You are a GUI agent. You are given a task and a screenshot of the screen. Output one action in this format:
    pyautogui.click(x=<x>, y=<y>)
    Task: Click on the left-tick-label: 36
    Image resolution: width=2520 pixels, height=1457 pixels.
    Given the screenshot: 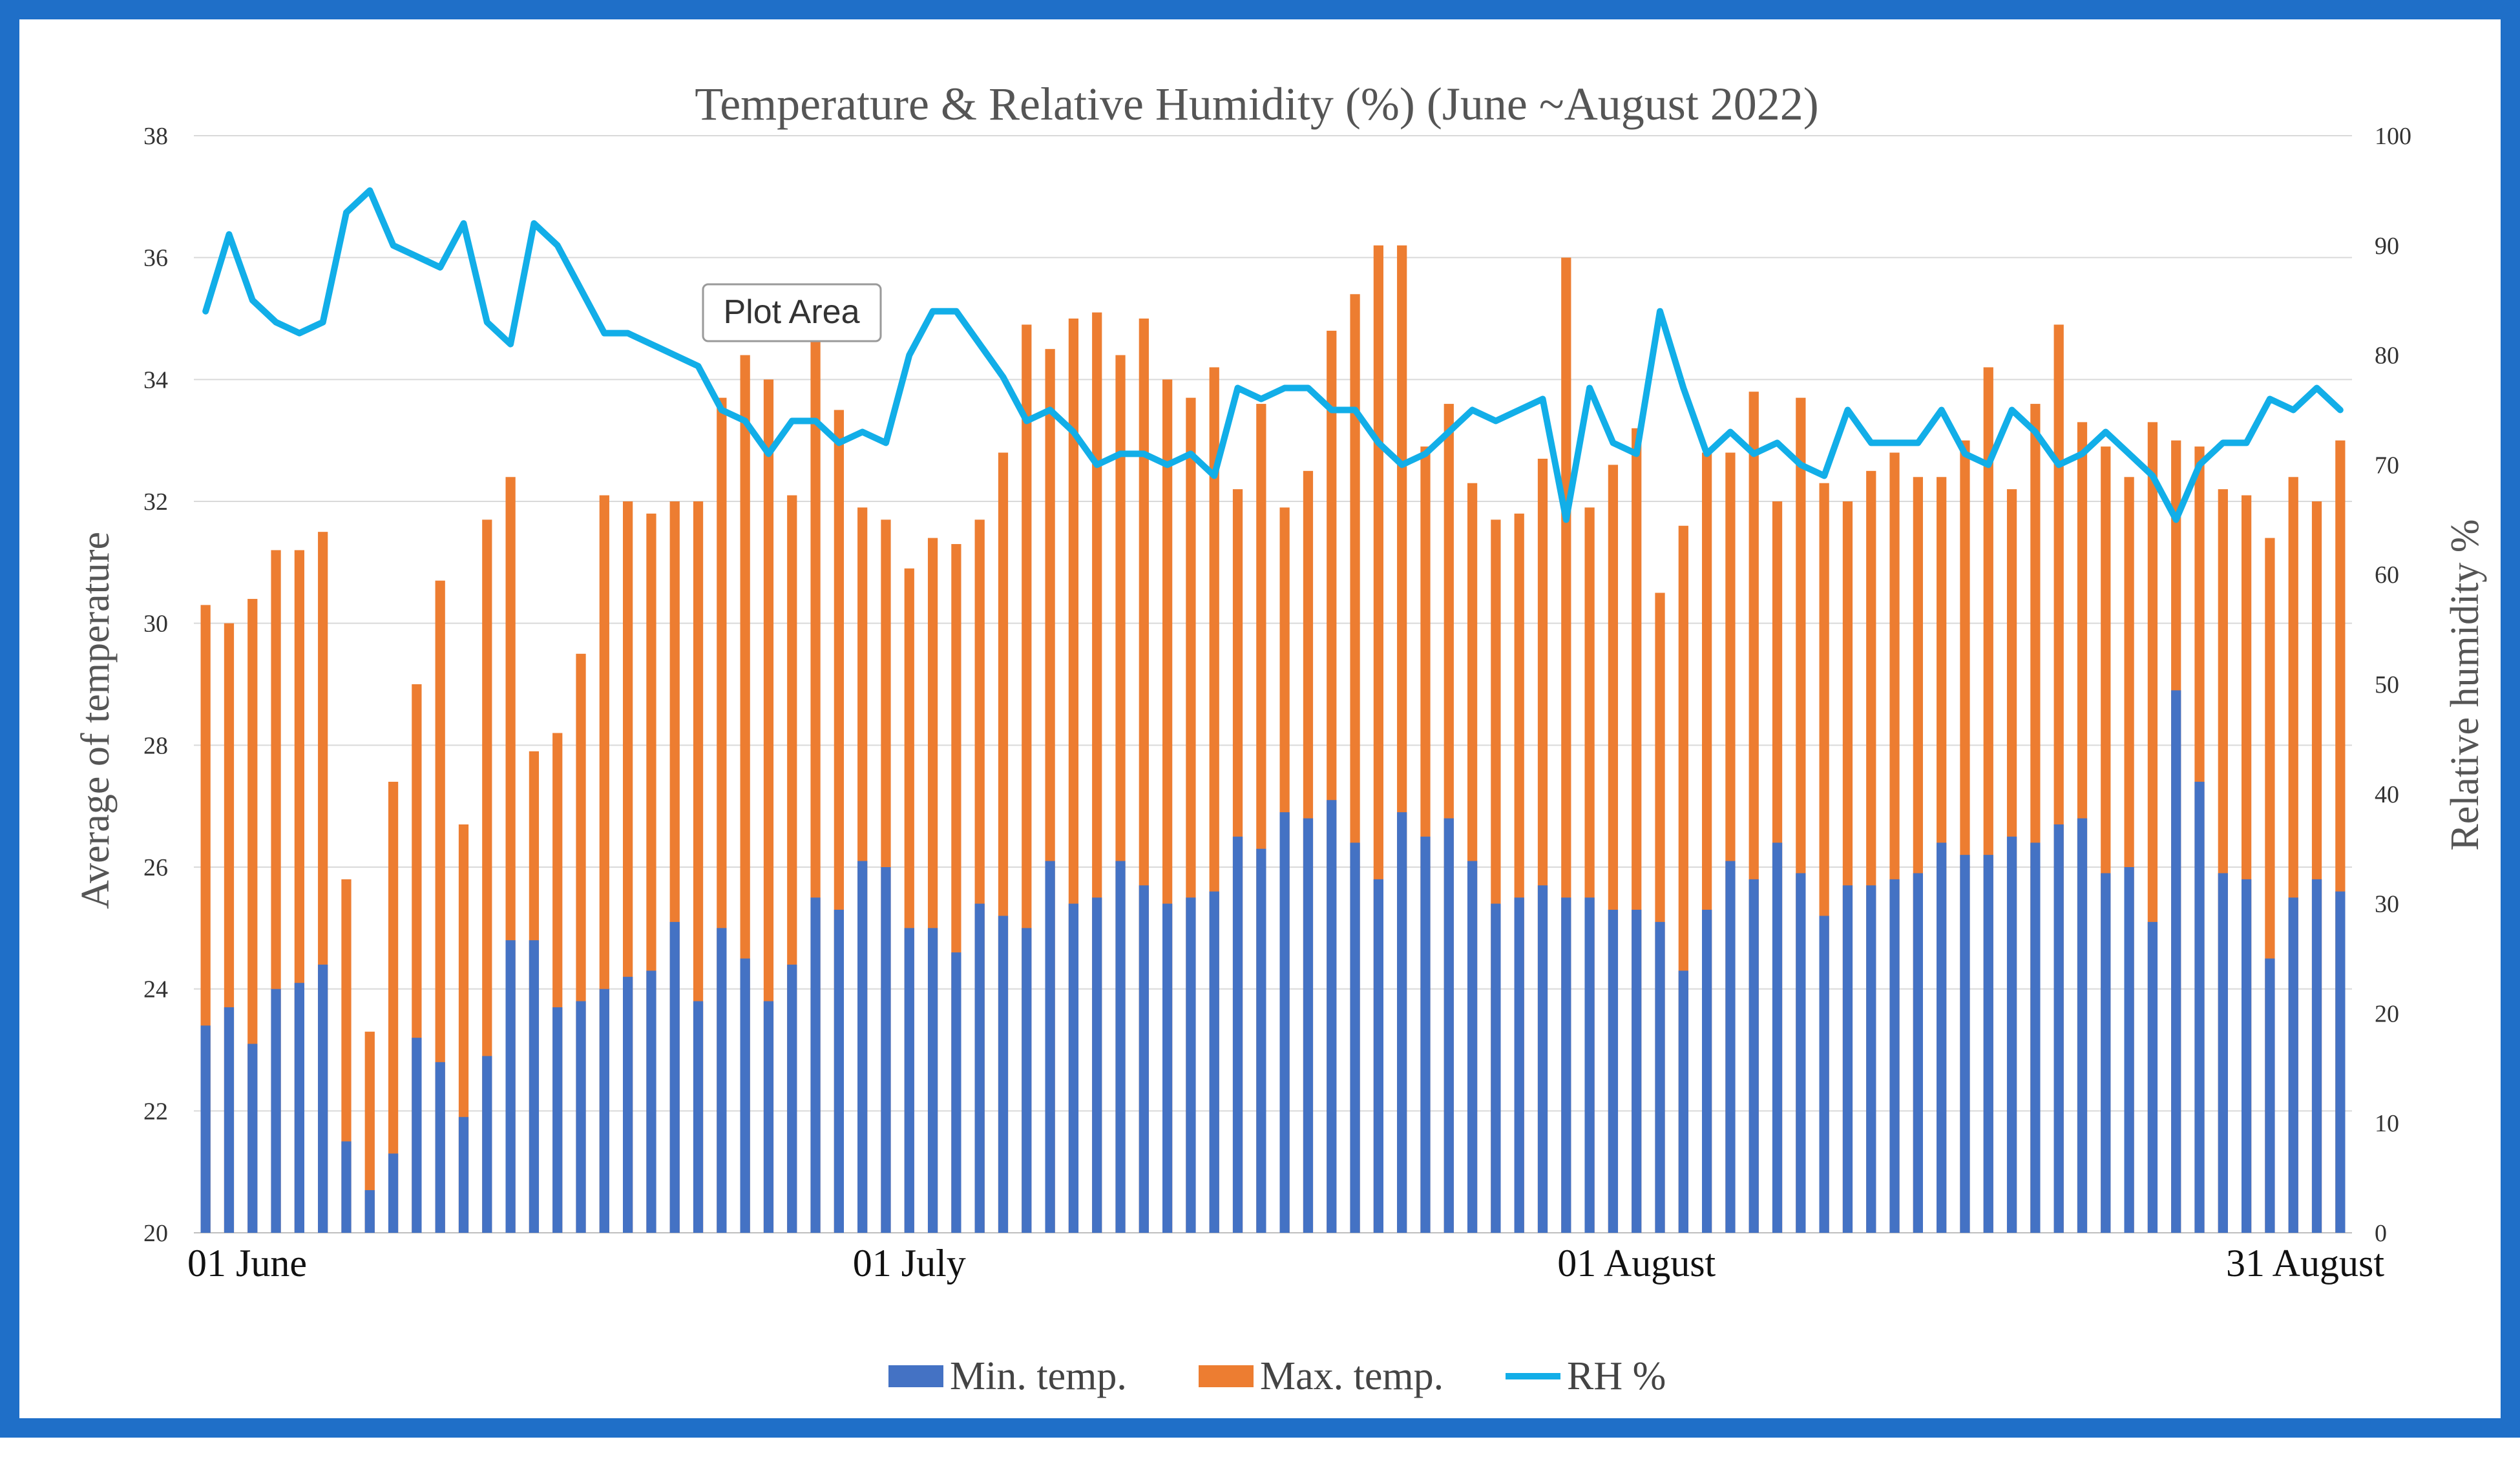 What is the action you would take?
    pyautogui.click(x=156, y=258)
    